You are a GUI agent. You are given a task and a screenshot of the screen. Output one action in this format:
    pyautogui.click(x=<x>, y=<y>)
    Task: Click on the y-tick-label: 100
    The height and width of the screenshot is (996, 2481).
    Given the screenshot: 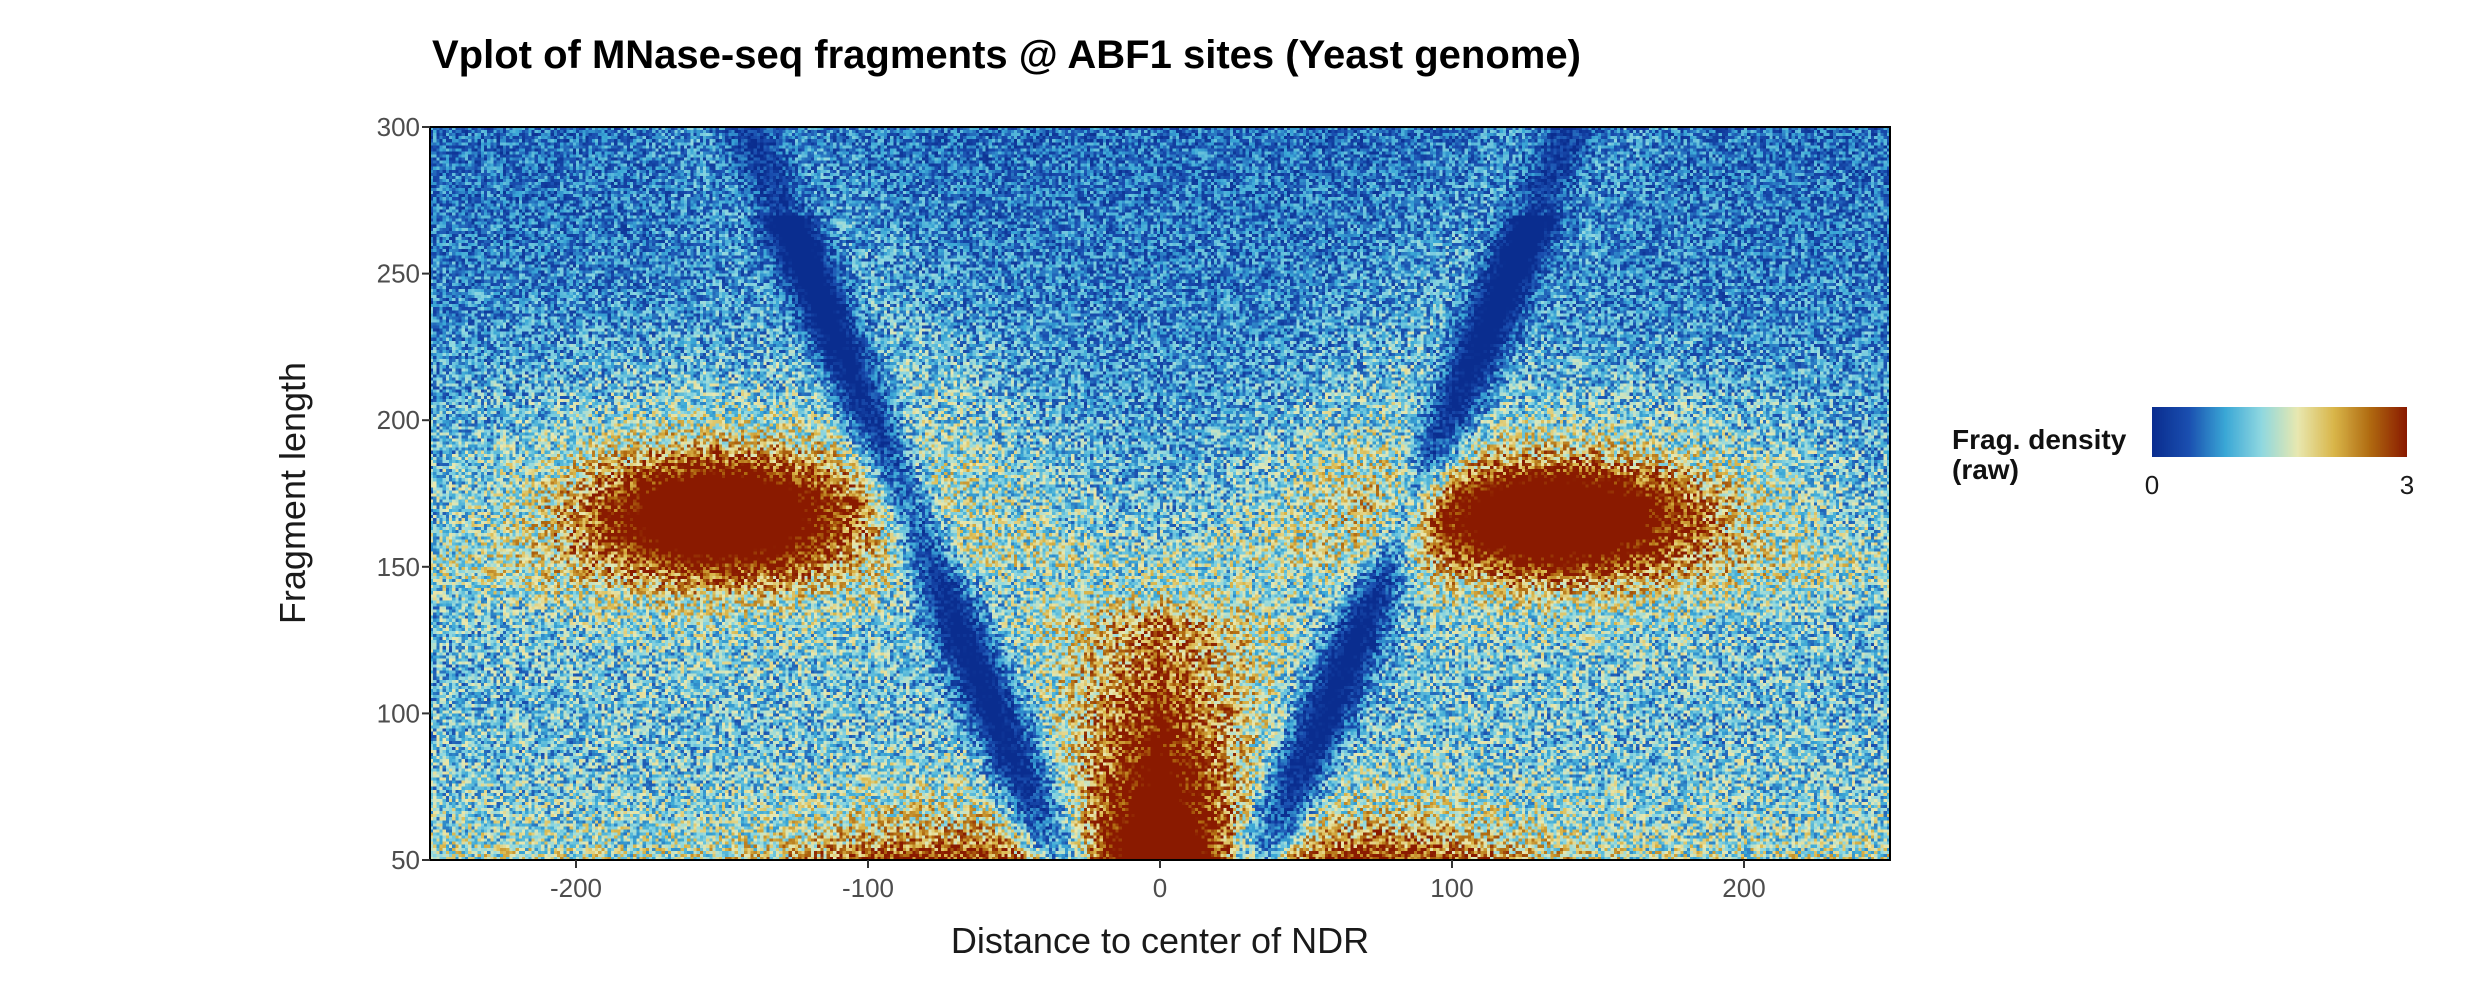 What is the action you would take?
    pyautogui.click(x=398, y=713)
    